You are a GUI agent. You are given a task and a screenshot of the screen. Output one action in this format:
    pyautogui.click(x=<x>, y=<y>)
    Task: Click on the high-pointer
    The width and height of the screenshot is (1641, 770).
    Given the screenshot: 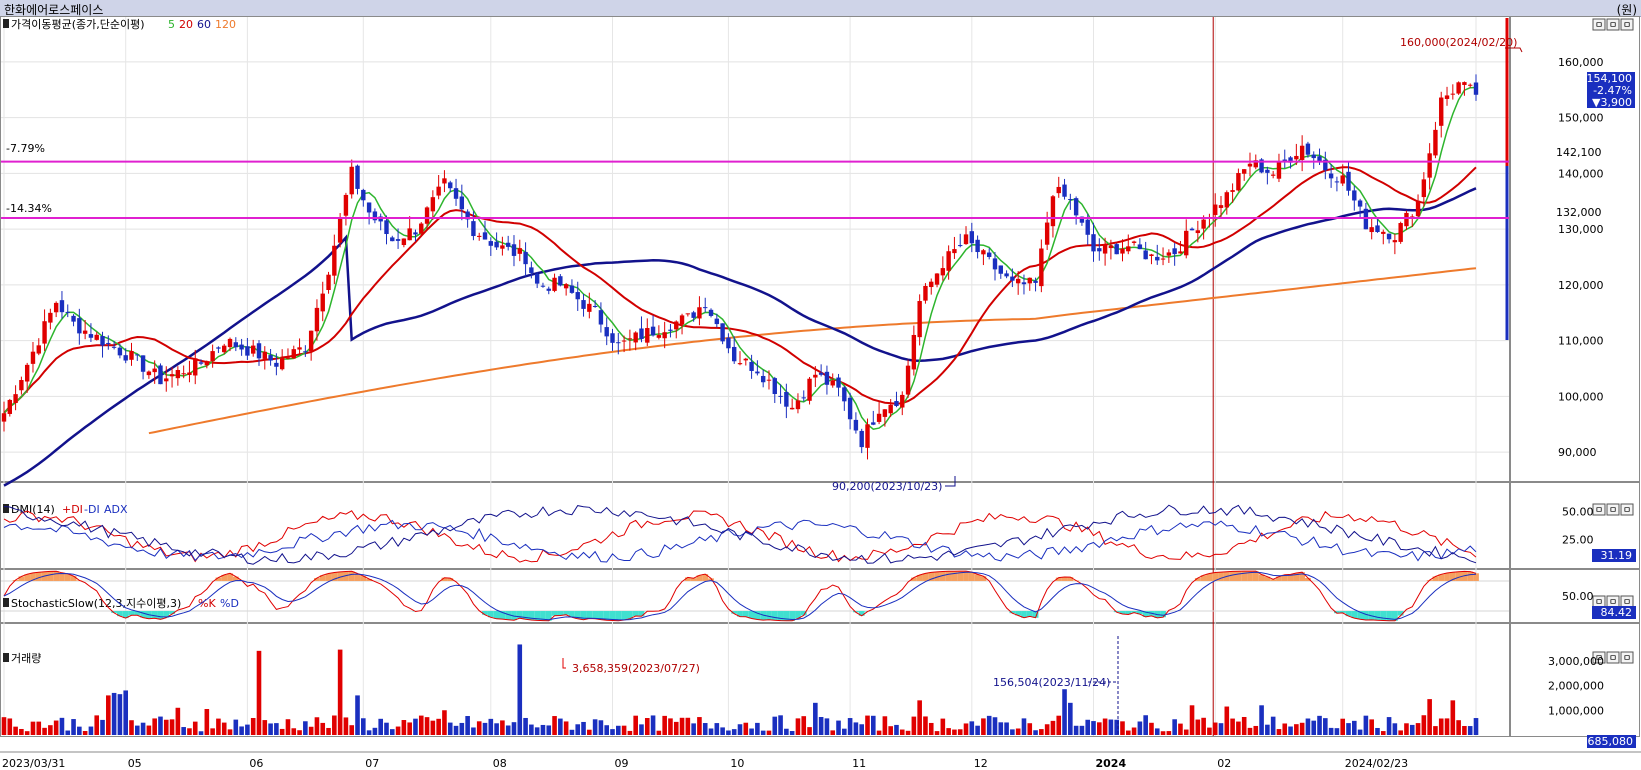 What is the action you would take?
    pyautogui.click(x=1514, y=50)
    